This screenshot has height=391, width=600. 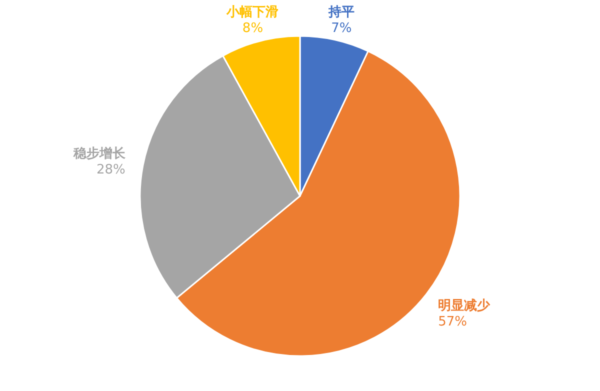 I want to click on slice-label: 稳步增长, so click(x=99, y=154).